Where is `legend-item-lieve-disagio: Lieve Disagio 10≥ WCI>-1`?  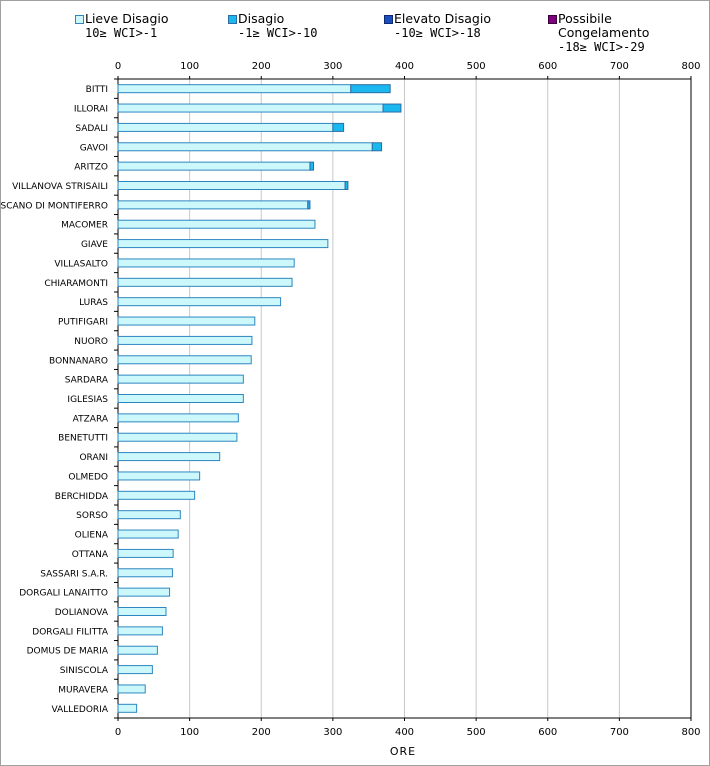
legend-item-lieve-disagio: Lieve Disagio 10≥ WCI>-1 is located at coordinates (122, 25).